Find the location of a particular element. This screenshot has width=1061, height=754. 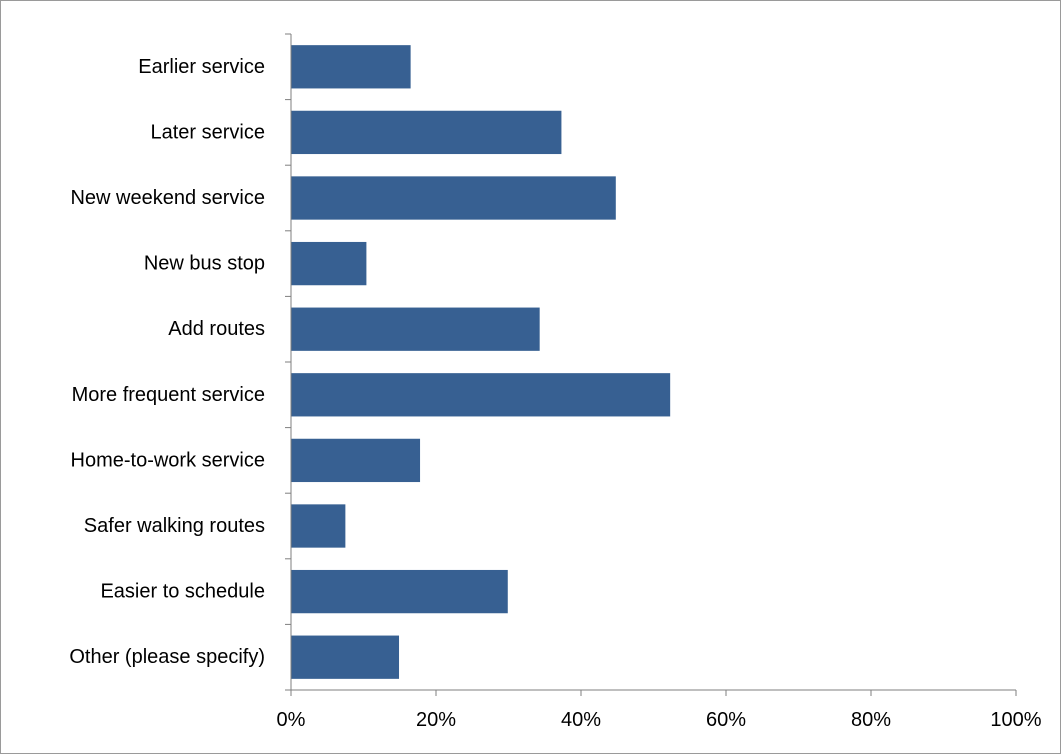

tick-labels-group: 0% 20% 40% 60% 80% 100% is located at coordinates (659, 720).